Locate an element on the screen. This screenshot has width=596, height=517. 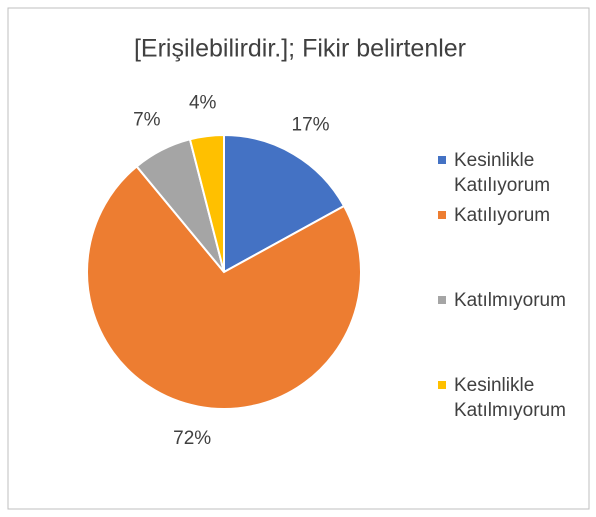
legend-item: Katılmıyorum is located at coordinates (503, 300).